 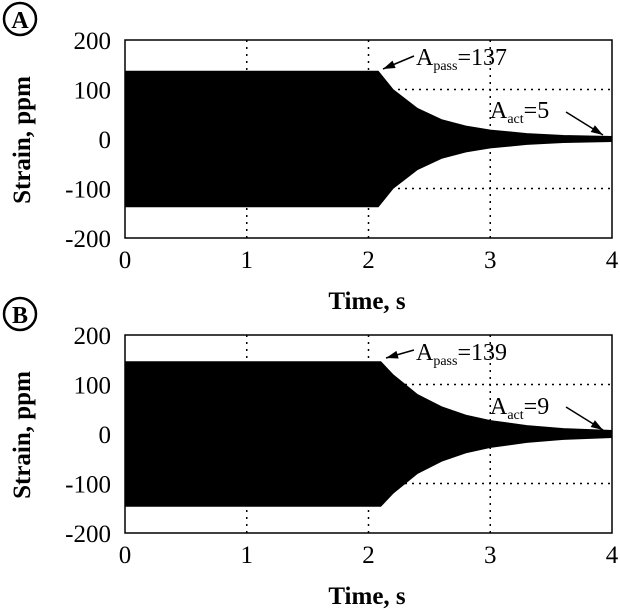 I want to click on annotation-label: Apass=139, so click(x=461, y=354).